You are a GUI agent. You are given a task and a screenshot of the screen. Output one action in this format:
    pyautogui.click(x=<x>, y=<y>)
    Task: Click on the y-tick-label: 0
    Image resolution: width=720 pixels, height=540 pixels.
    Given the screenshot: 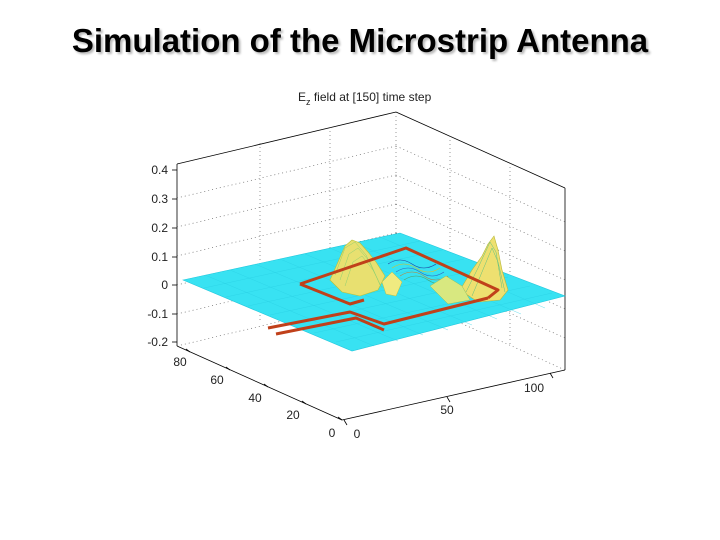 What is the action you would take?
    pyautogui.click(x=332, y=433)
    